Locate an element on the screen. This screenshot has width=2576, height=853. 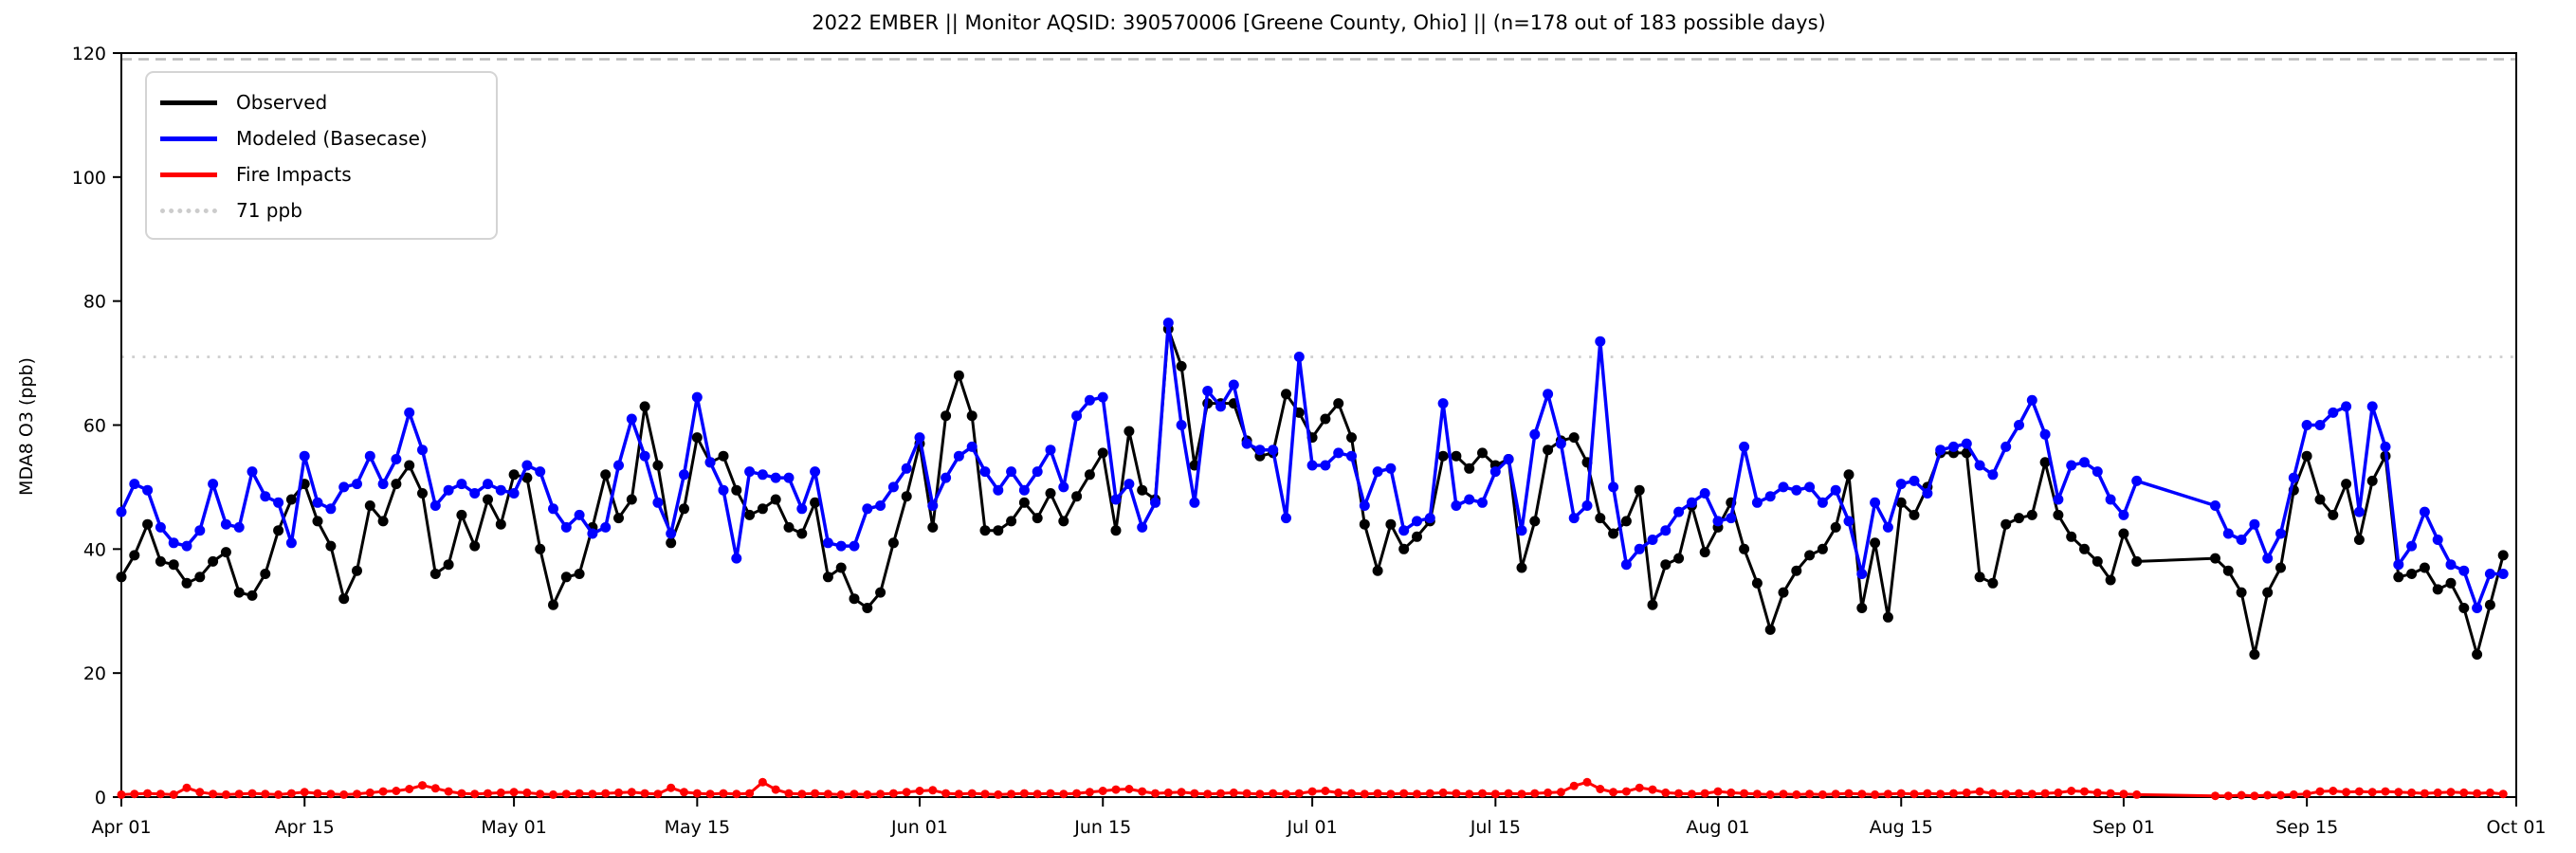
legend-label: Observed is located at coordinates (282, 102).